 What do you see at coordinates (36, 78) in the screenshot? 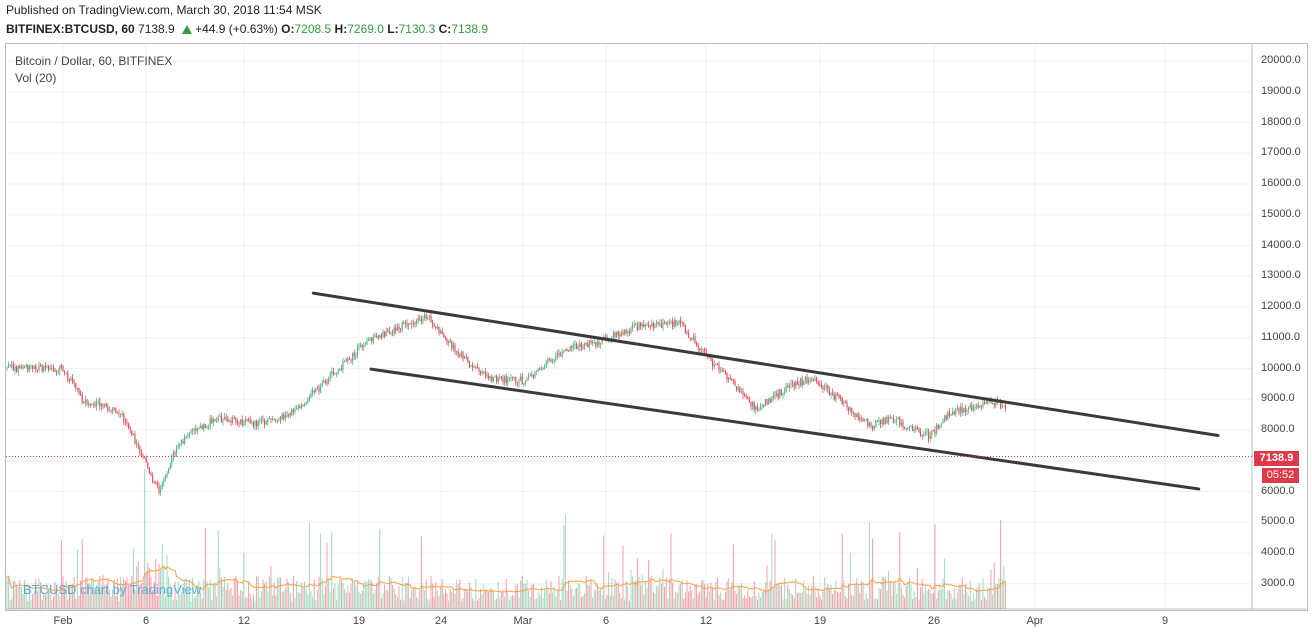
I see `volume-legend: Vol (20)` at bounding box center [36, 78].